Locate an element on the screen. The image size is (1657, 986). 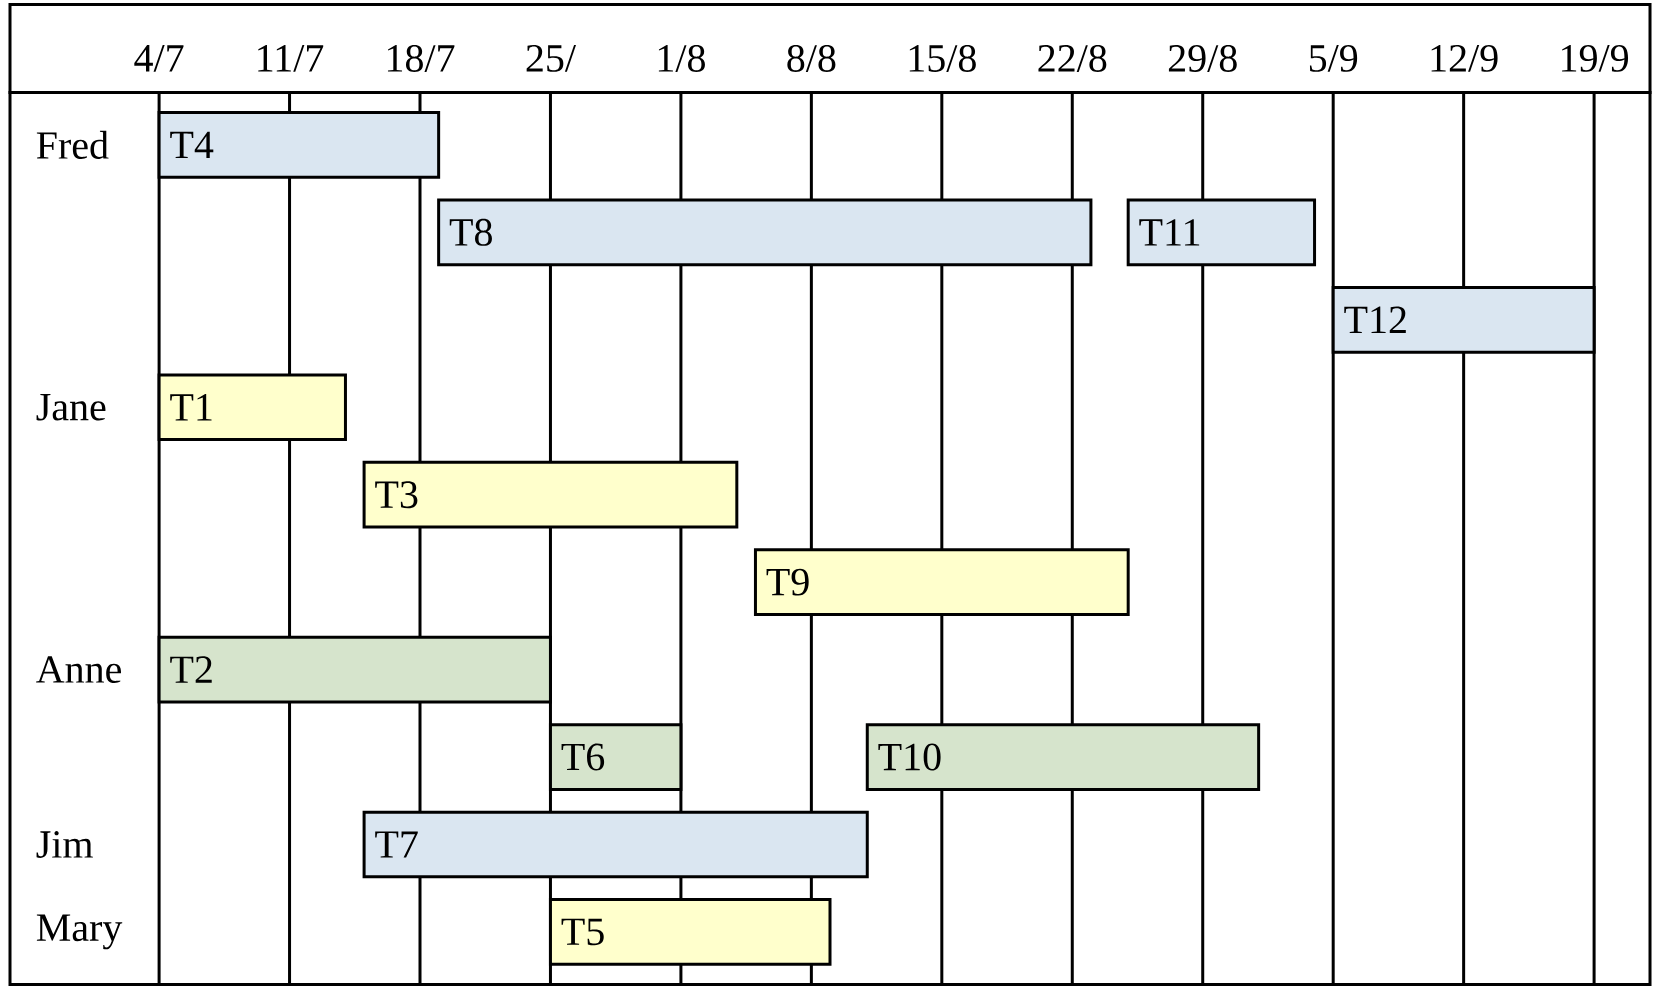
x-tick-label: 18/7 is located at coordinates (421, 58).